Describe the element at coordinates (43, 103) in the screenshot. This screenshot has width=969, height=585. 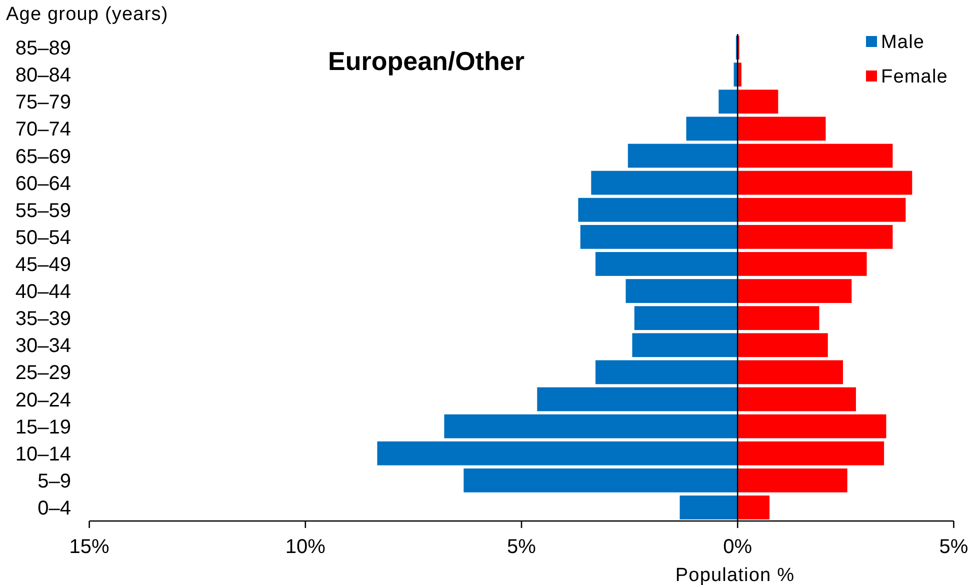
I see `y-tick-label: 75–79` at that location.